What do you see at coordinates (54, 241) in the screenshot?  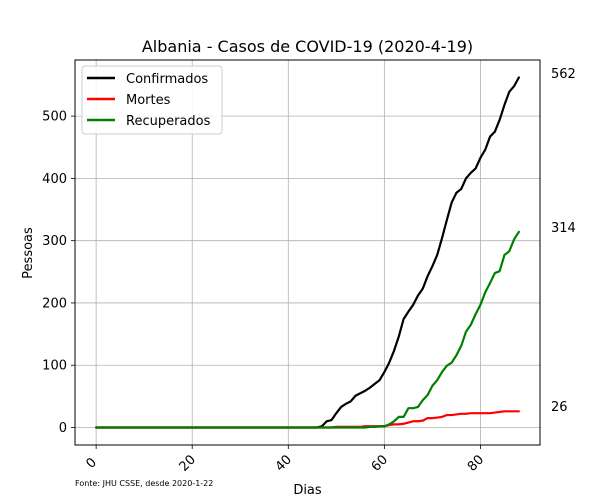 I see `y-tick-label: 300` at bounding box center [54, 241].